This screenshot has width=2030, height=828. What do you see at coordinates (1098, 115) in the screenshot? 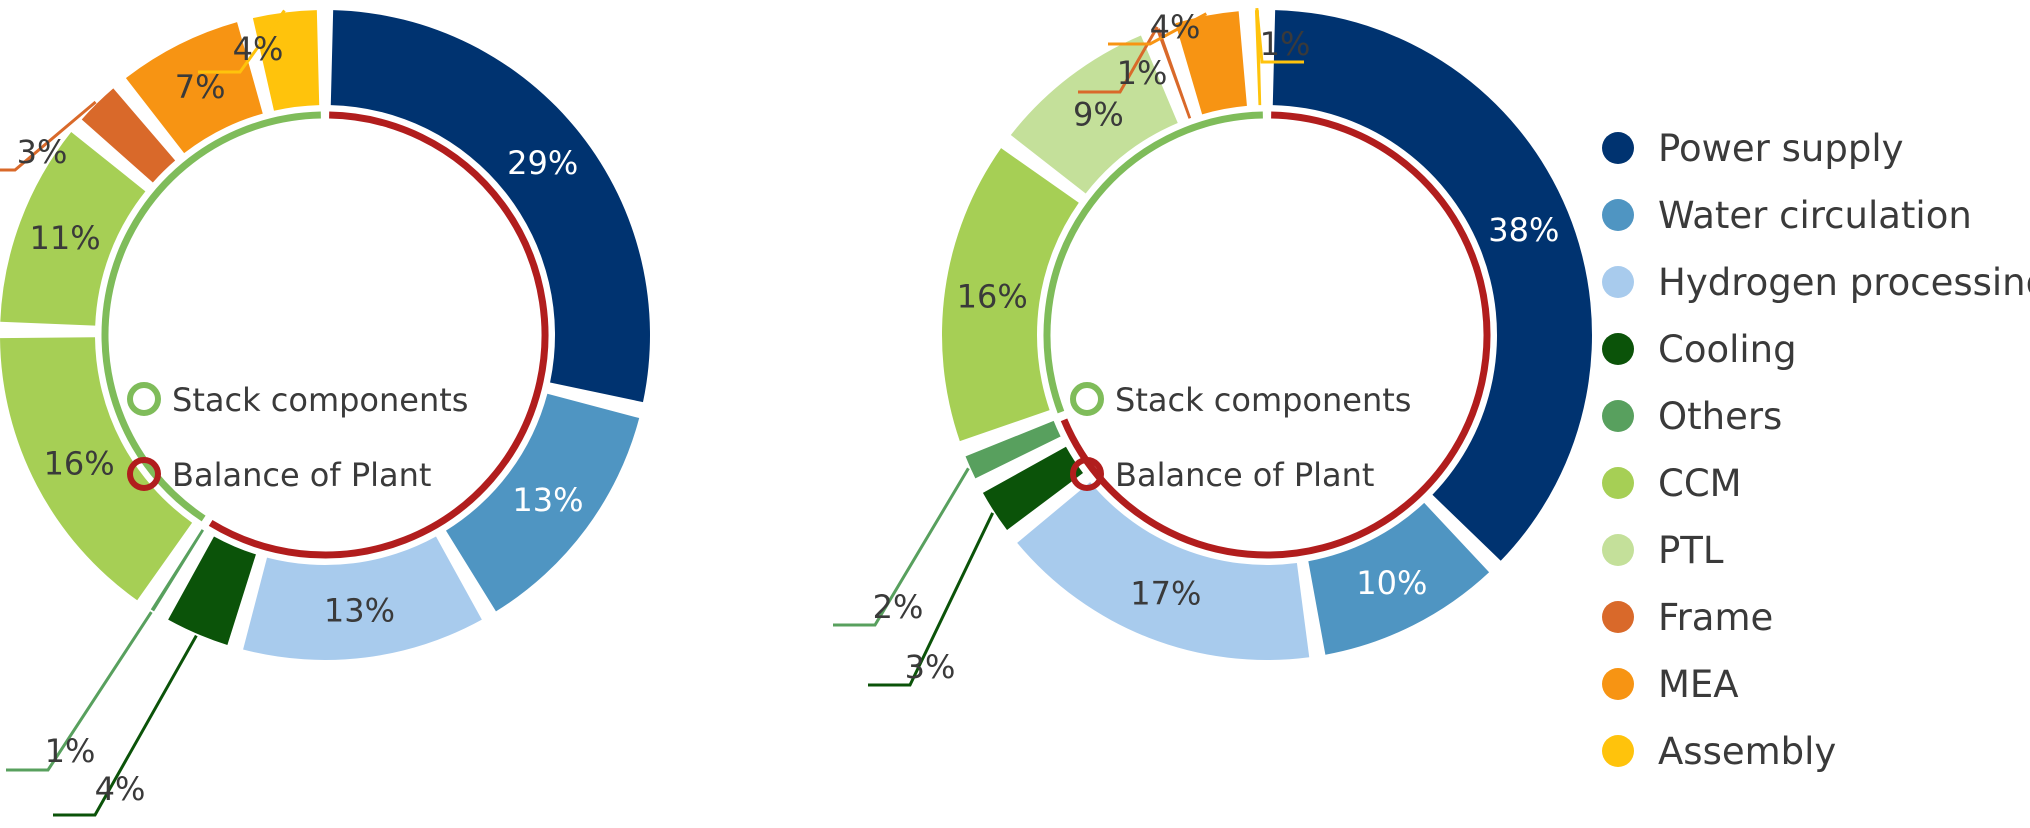
I see `data-label-ptl-2: 9%` at bounding box center [1098, 115].